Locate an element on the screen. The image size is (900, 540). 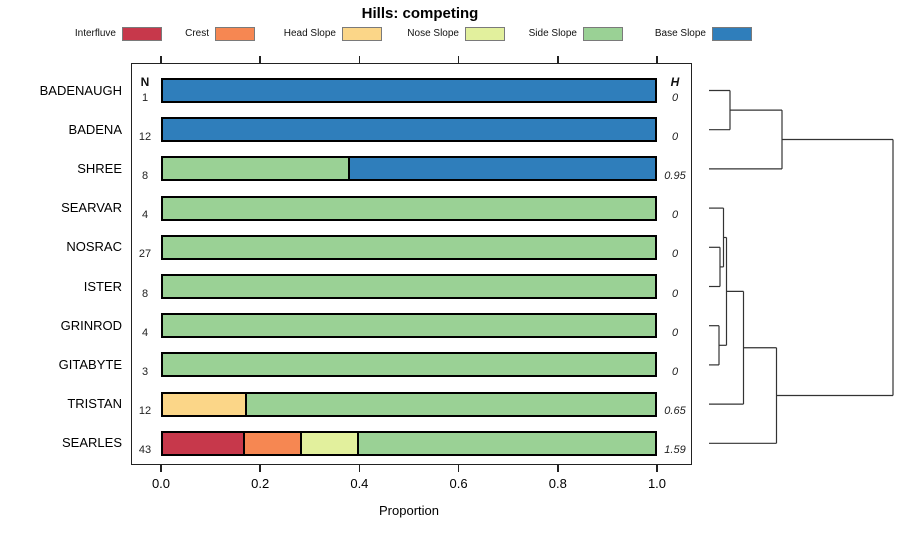
h-value: 0.65 is located at coordinates (675, 411).